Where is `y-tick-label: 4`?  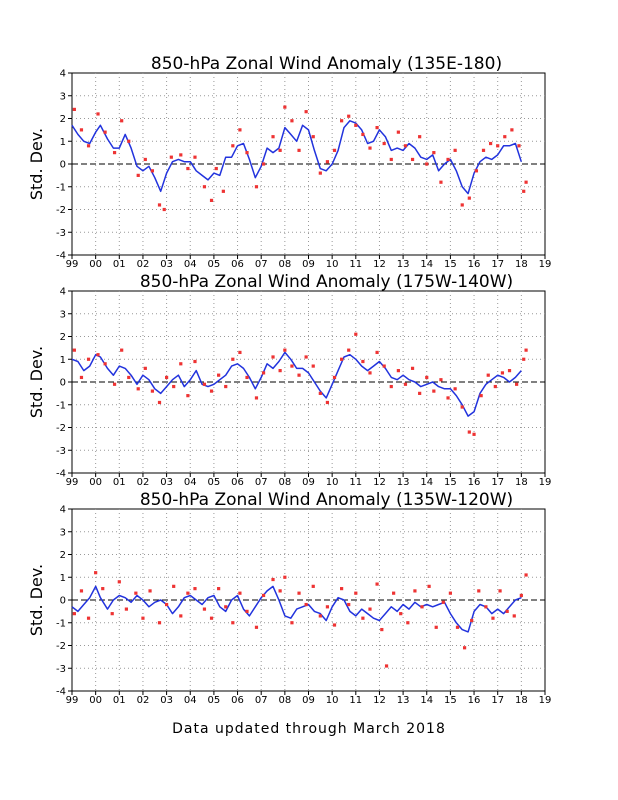 y-tick-label: 4 is located at coordinates (63, 510).